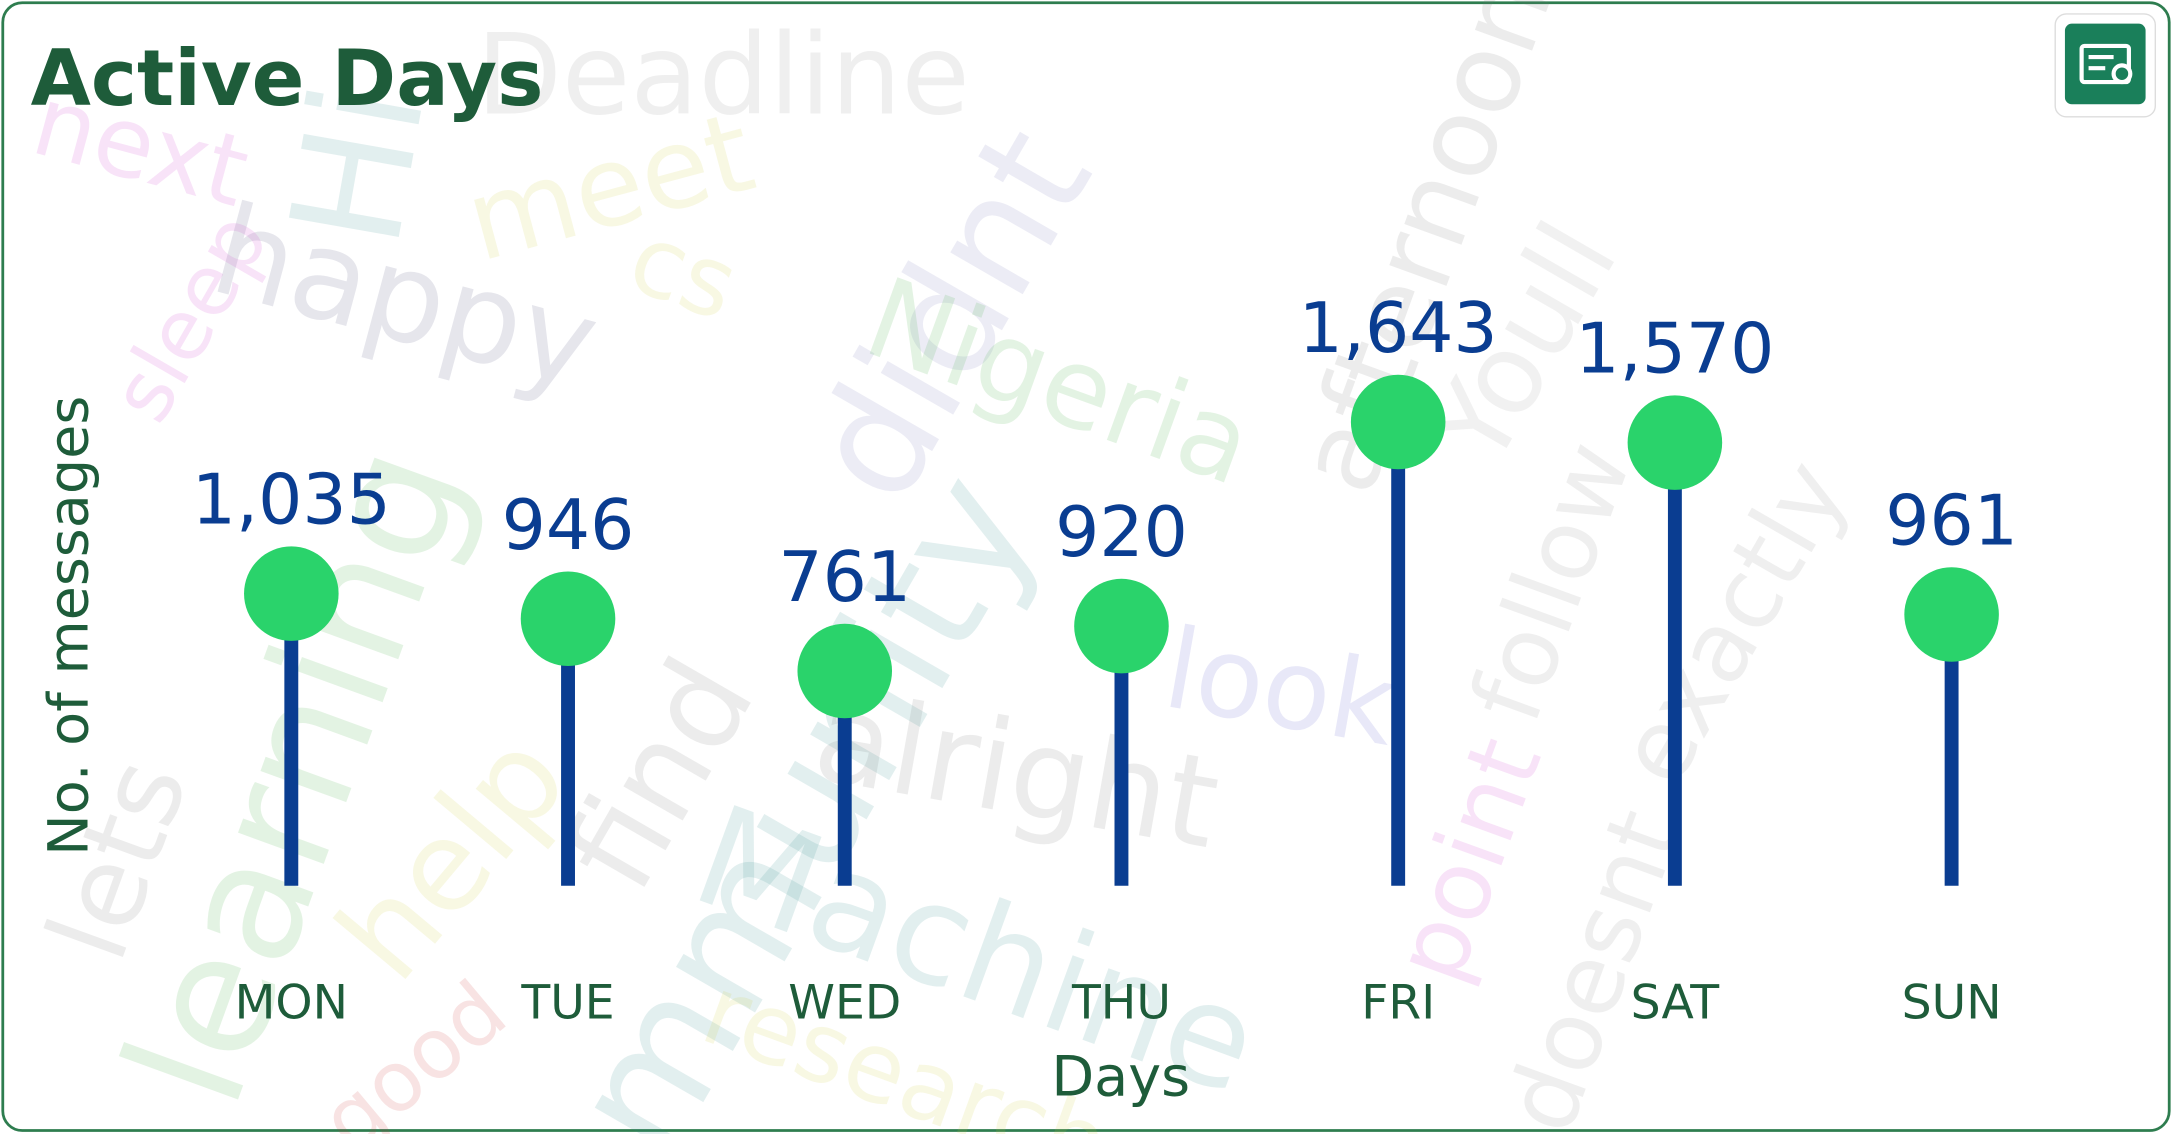  What do you see at coordinates (291, 500) in the screenshot?
I see `value-label: 1,035` at bounding box center [291, 500].